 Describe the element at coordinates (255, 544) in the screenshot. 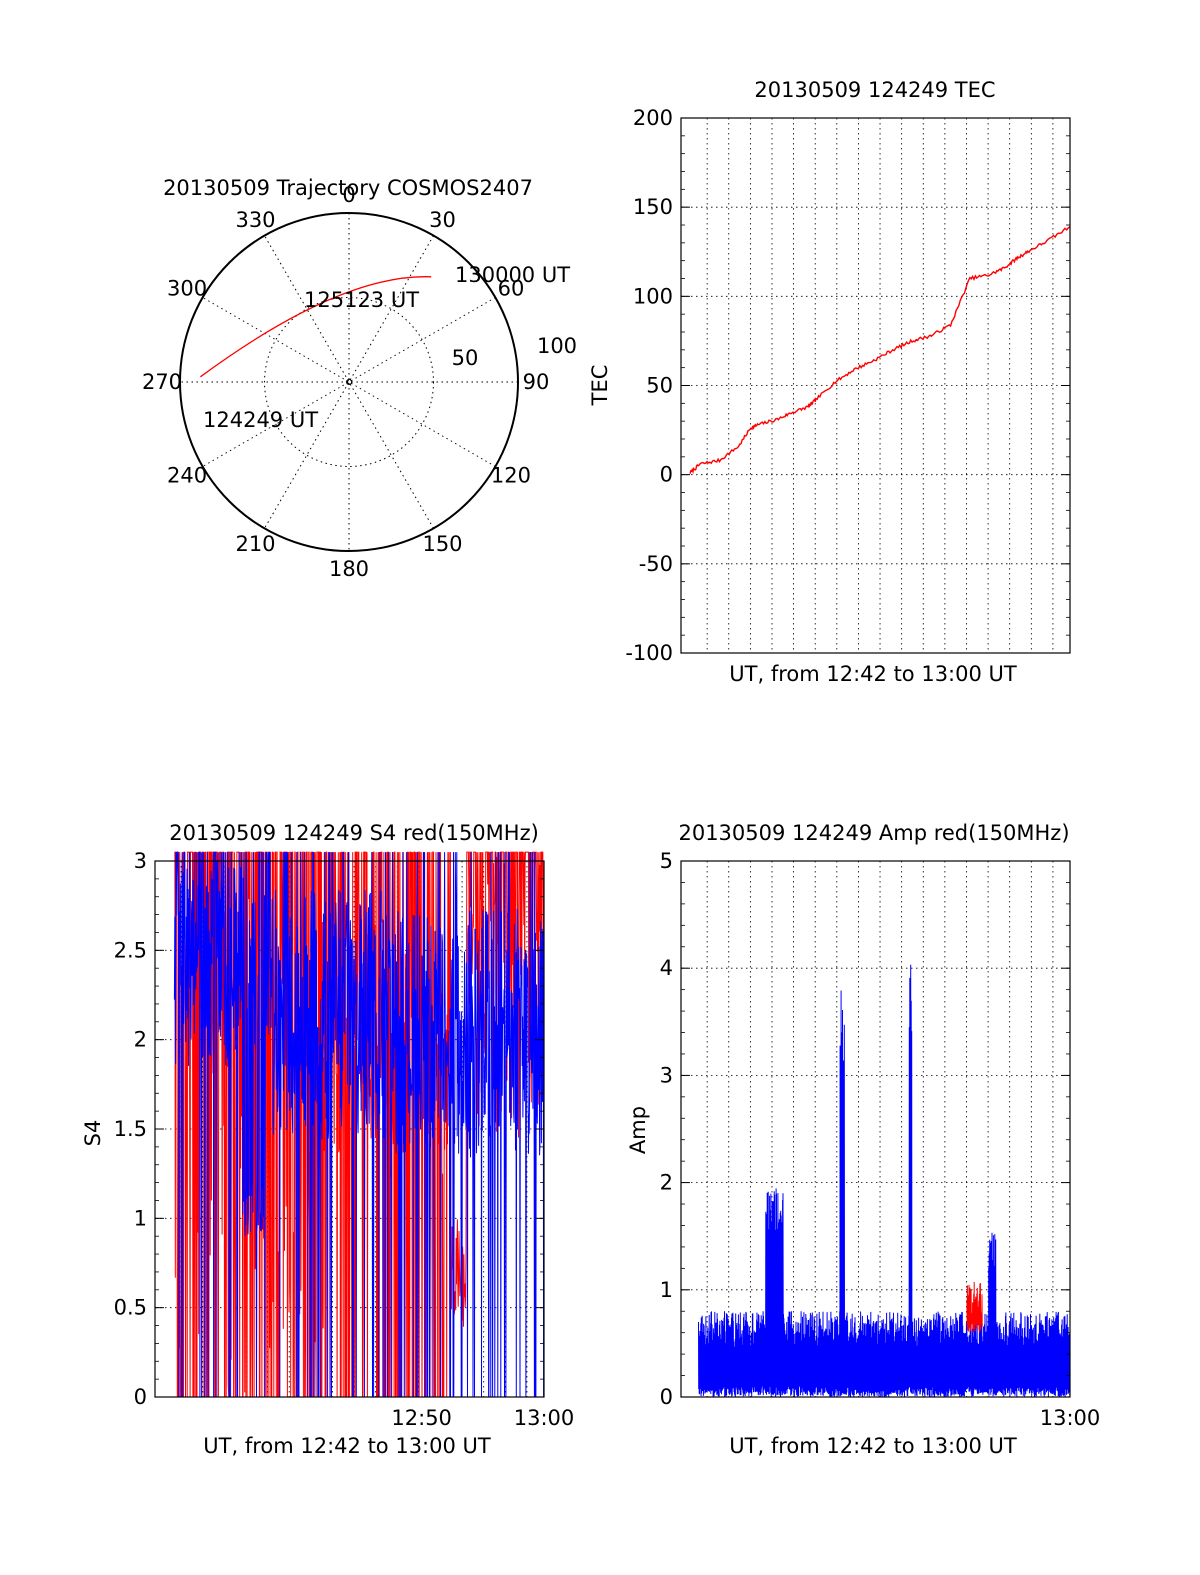

I see `polar-azimuth-label-210: 210` at that location.